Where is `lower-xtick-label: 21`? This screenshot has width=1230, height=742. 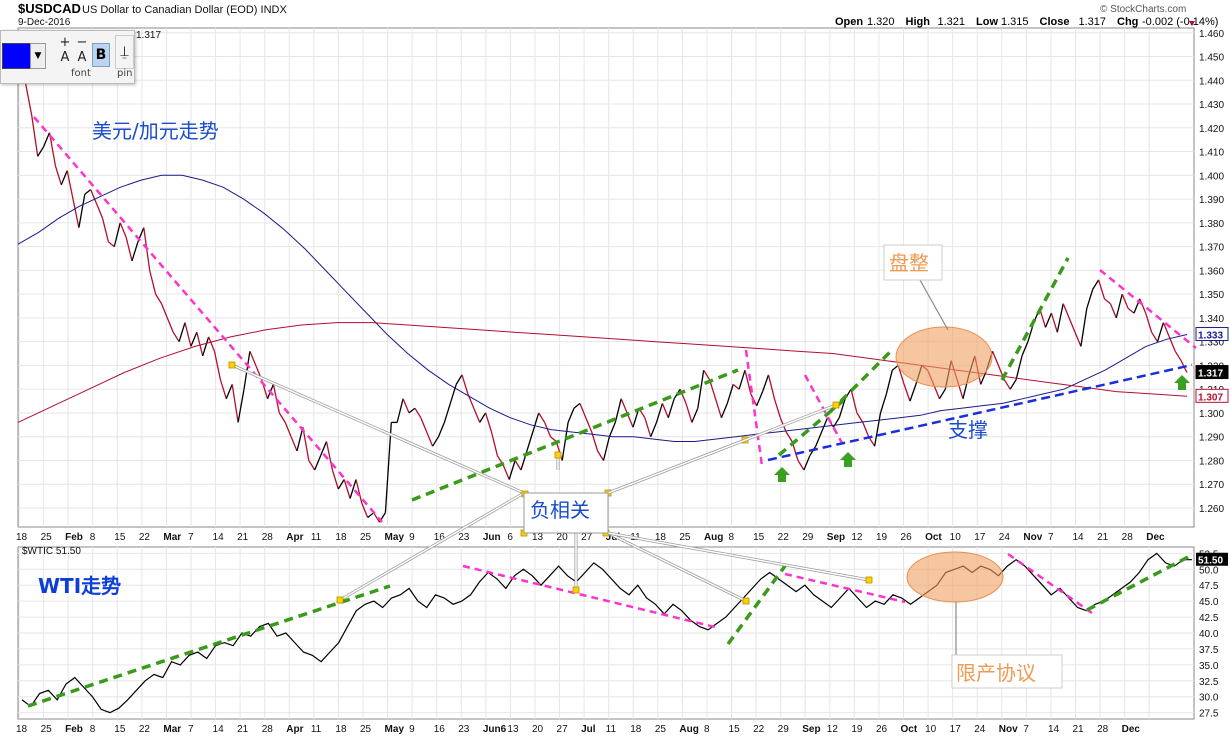 lower-xtick-label: 21 is located at coordinates (1079, 729).